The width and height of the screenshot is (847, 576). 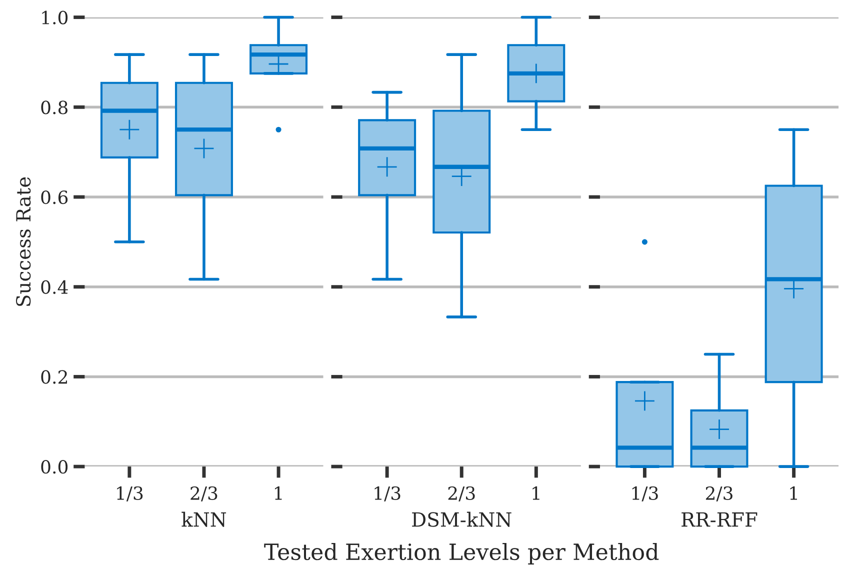 I want to click on y-tick-label: 0.6, so click(x=54, y=197).